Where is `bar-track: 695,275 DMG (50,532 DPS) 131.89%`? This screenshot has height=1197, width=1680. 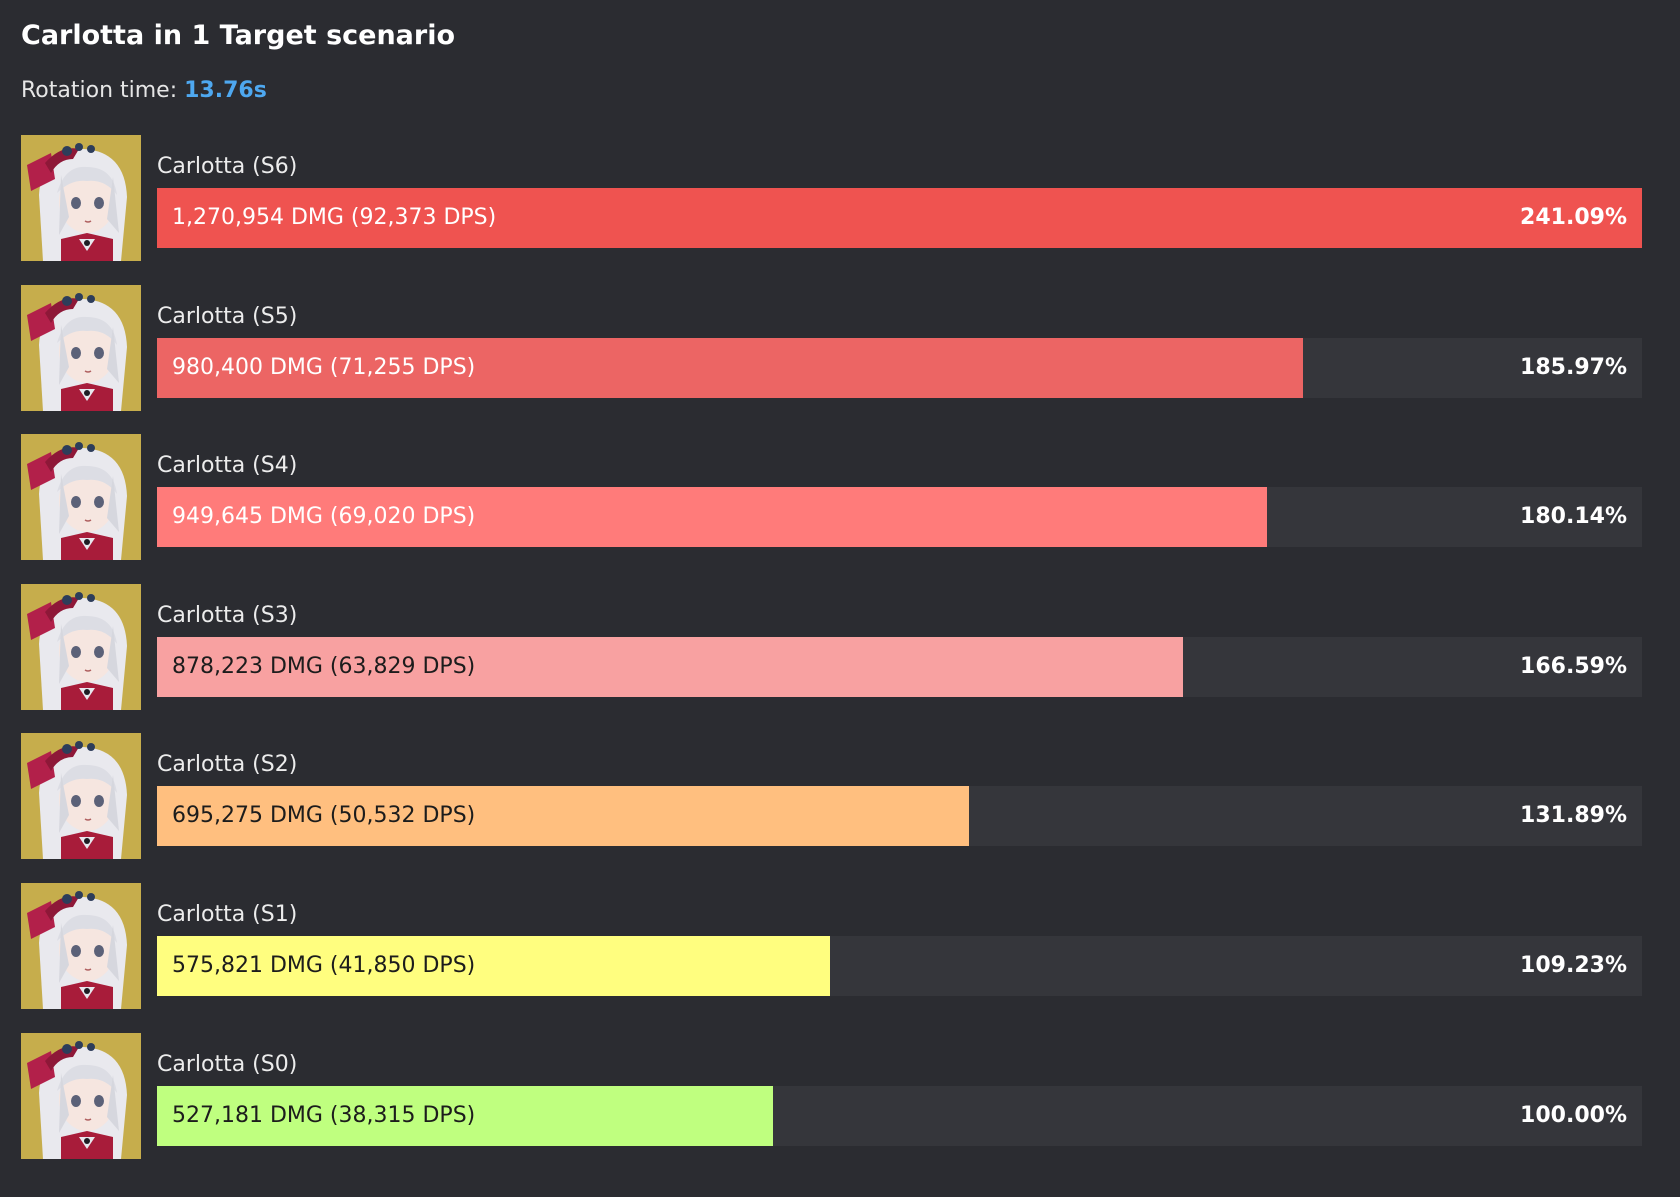 bar-track: 695,275 DMG (50,532 DPS) 131.89% is located at coordinates (899, 816).